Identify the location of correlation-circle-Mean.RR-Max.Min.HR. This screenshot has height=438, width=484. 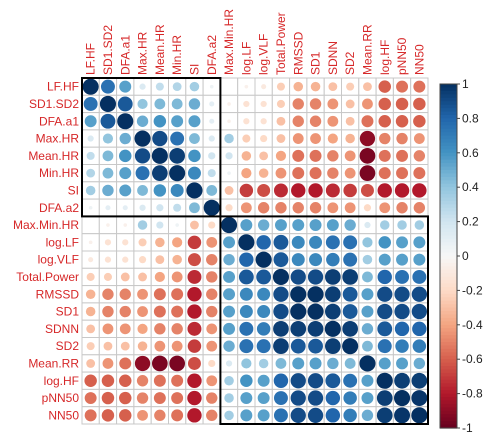
(229, 363).